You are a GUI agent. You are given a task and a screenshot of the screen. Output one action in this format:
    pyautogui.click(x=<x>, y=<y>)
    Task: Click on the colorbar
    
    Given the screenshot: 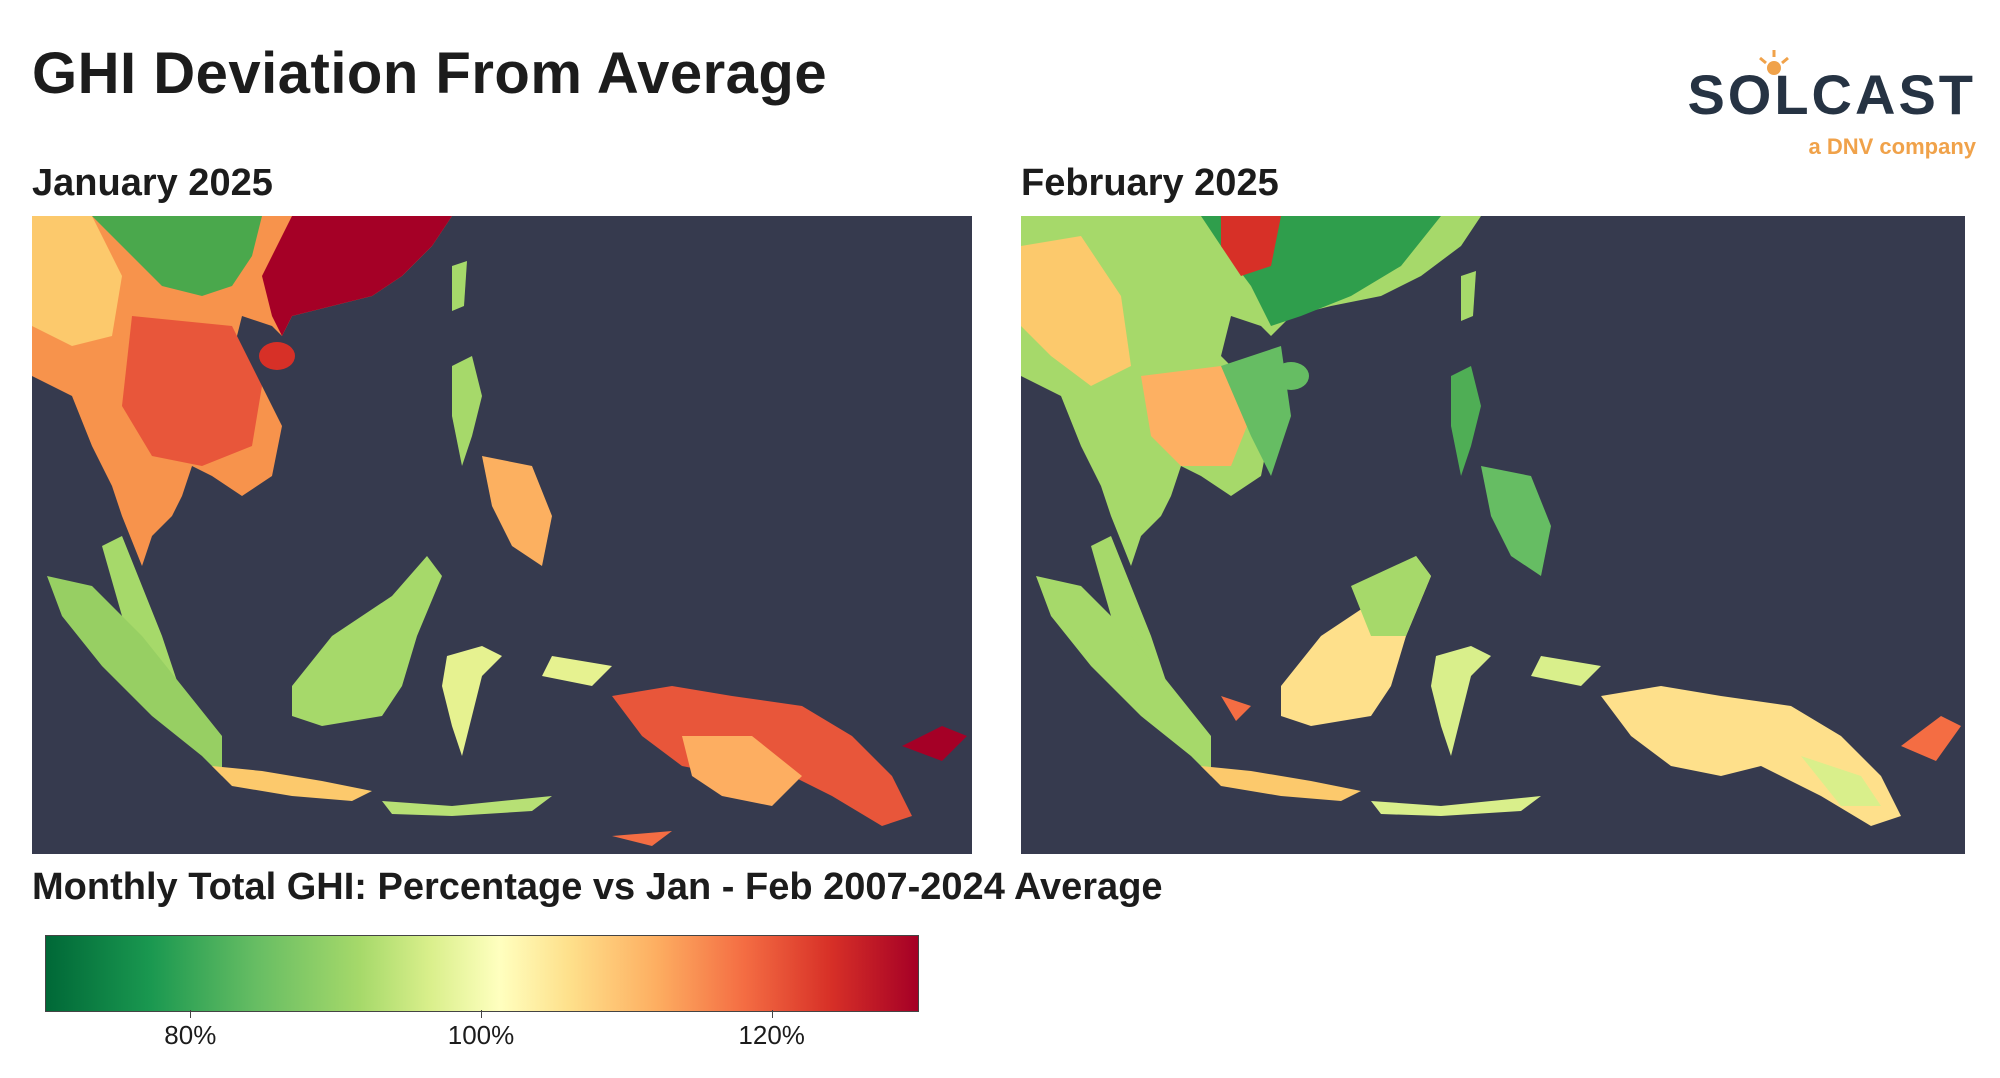 What is the action you would take?
    pyautogui.click(x=482, y=973)
    